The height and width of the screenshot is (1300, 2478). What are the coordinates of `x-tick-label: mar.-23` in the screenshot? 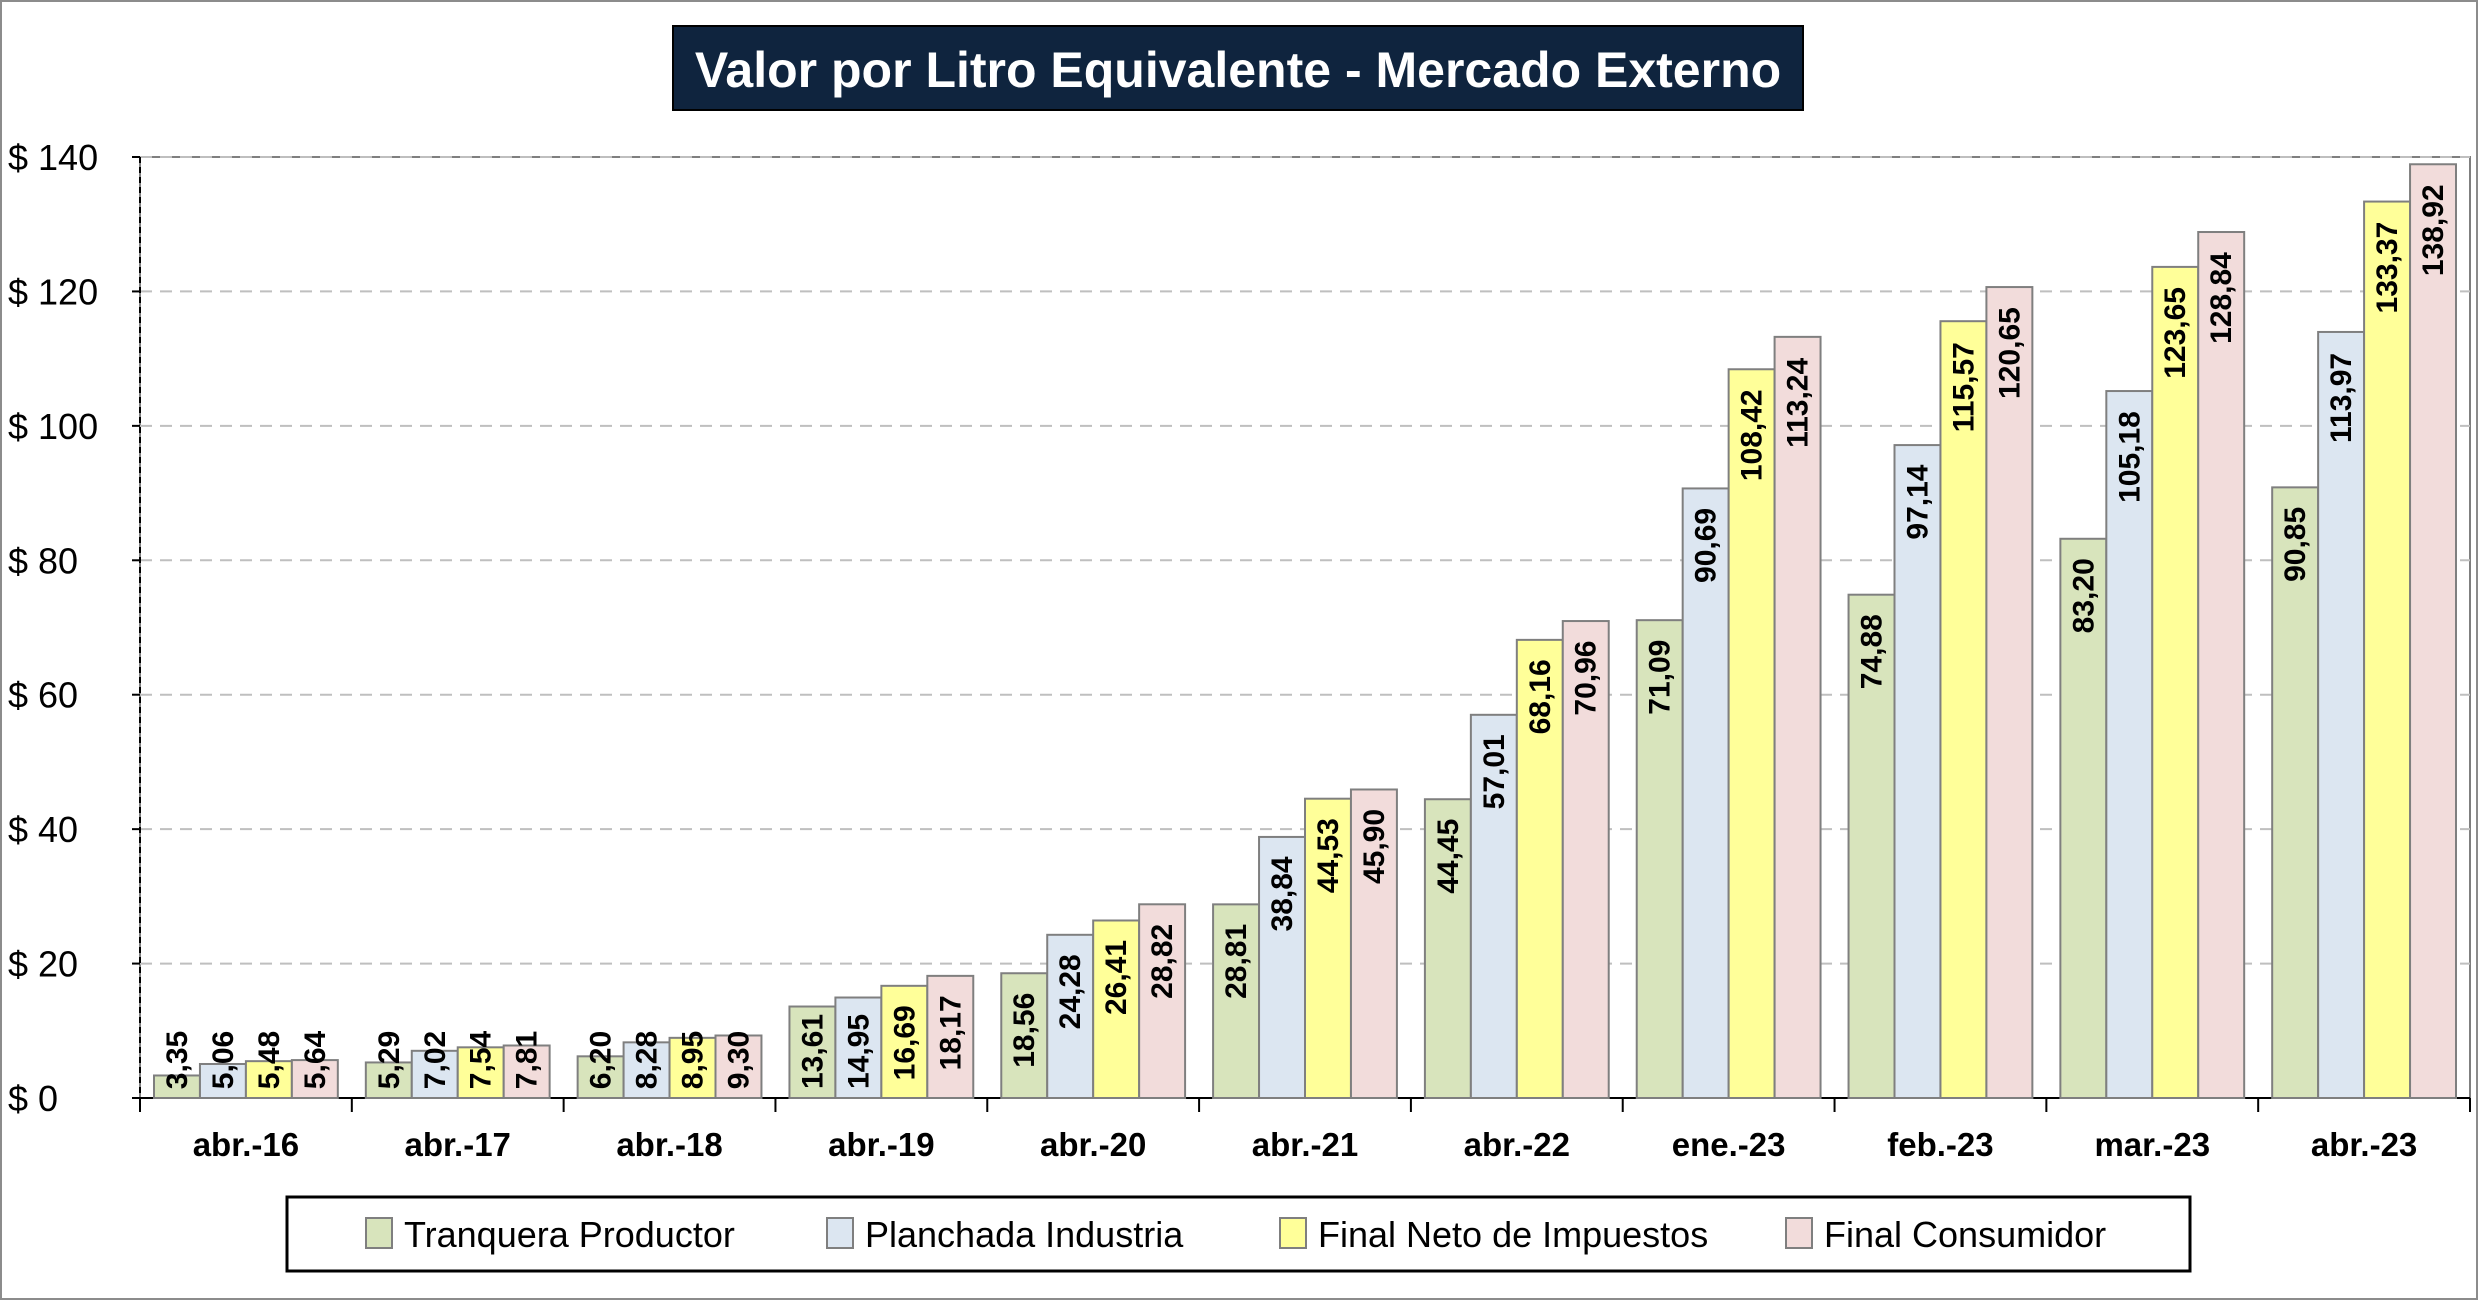 It's located at (2152, 1144).